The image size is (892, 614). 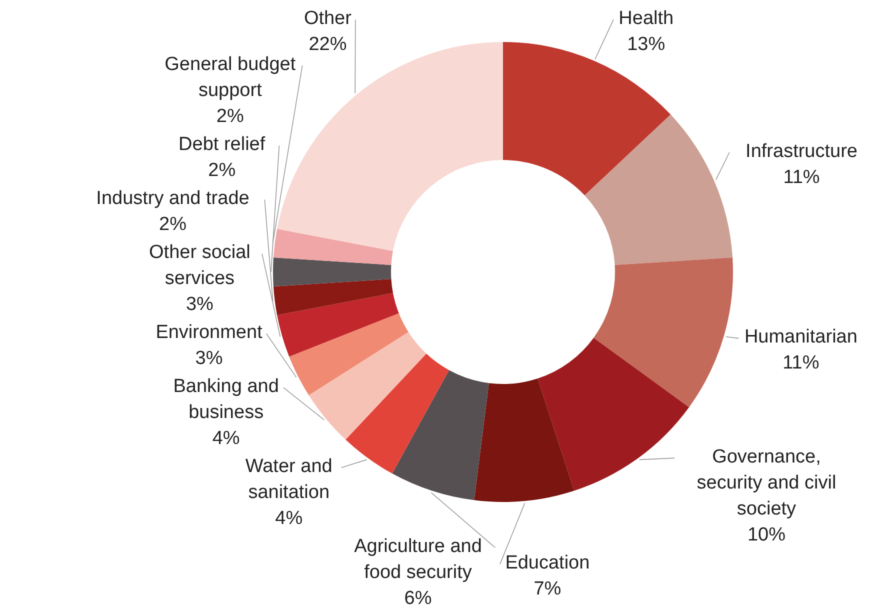 What do you see at coordinates (766, 535) in the screenshot?
I see `data-label: 10%` at bounding box center [766, 535].